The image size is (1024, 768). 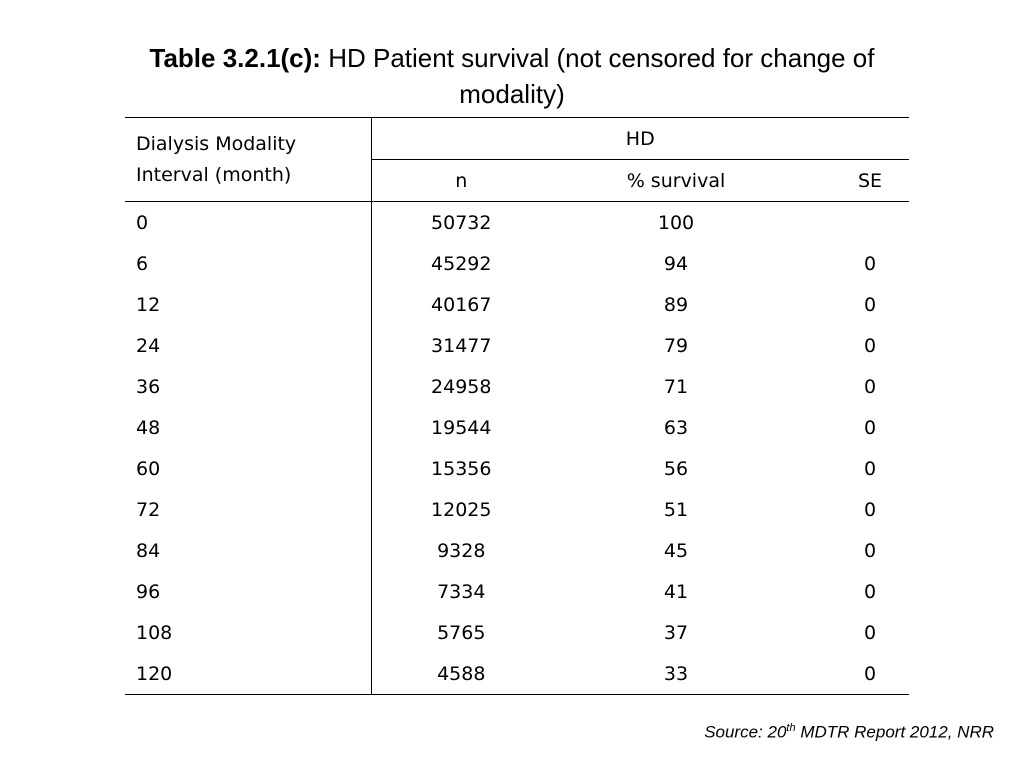 I want to click on table-row: 120 4588 33 0, so click(x=517, y=674).